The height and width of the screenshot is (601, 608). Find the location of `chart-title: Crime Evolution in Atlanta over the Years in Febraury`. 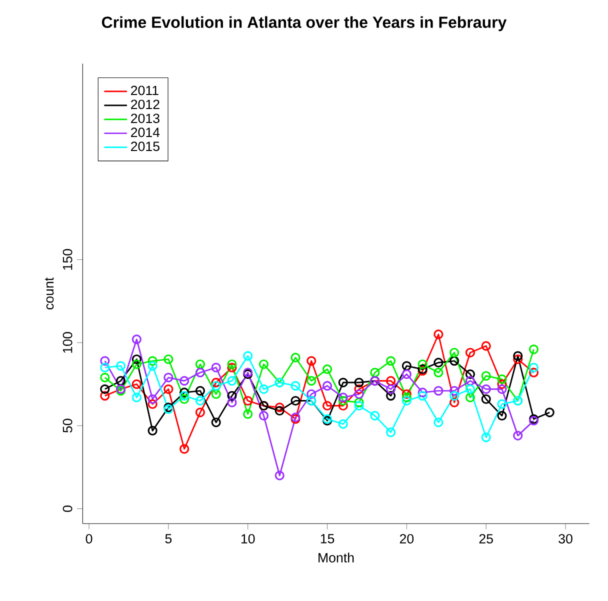

chart-title: Crime Evolution in Atlanta over the Years in Febraury is located at coordinates (304, 24).